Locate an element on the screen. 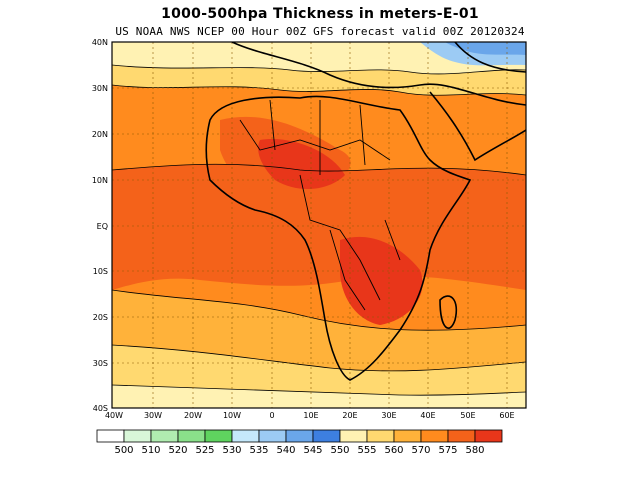 The height and width of the screenshot is (480, 640). mediterranean-coastline is located at coordinates (378, 74).